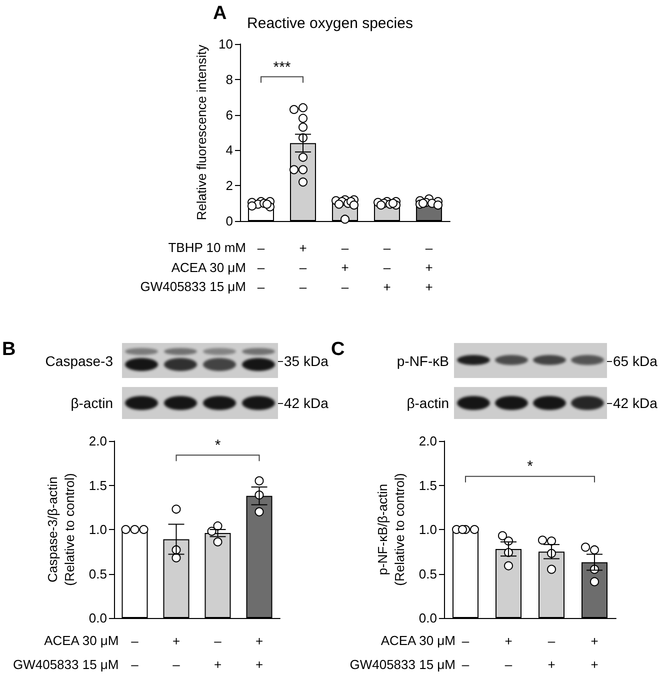 This screenshot has width=660, height=674. I want to click on y-axis-title: Caspase-3/β-actin (Relative to control), so click(61, 529).